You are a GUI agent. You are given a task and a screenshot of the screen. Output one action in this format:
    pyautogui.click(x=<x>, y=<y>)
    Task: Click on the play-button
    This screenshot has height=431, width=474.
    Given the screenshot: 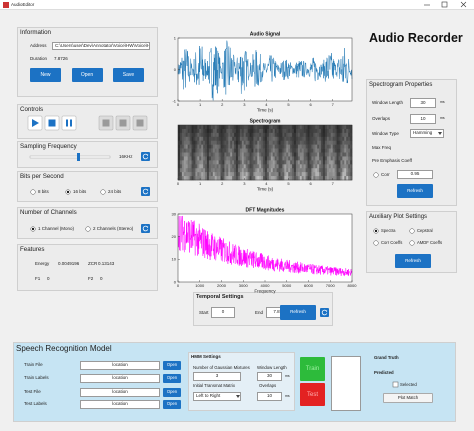 What is the action you would take?
    pyautogui.click(x=35, y=123)
    